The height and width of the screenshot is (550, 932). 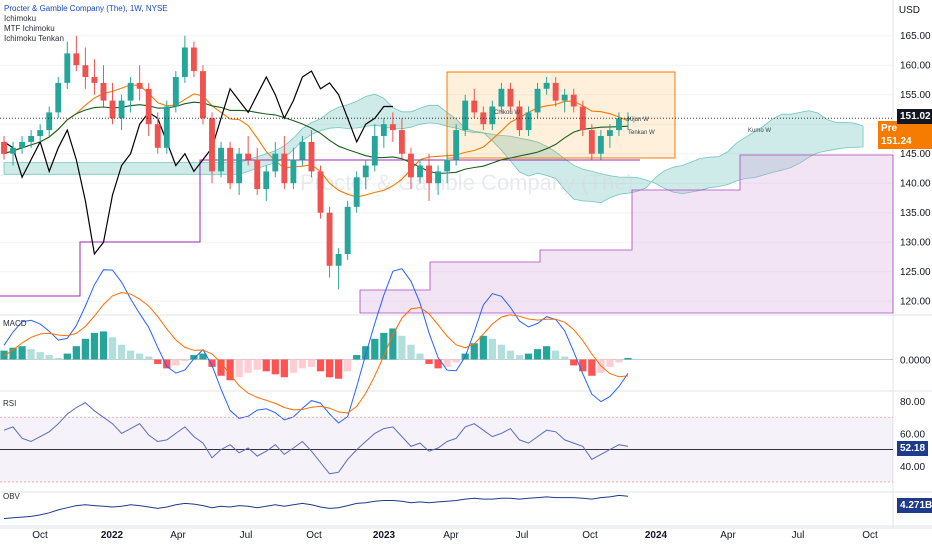 What do you see at coordinates (915, 154) in the screenshot?
I see `price-tick-label: 145.00` at bounding box center [915, 154].